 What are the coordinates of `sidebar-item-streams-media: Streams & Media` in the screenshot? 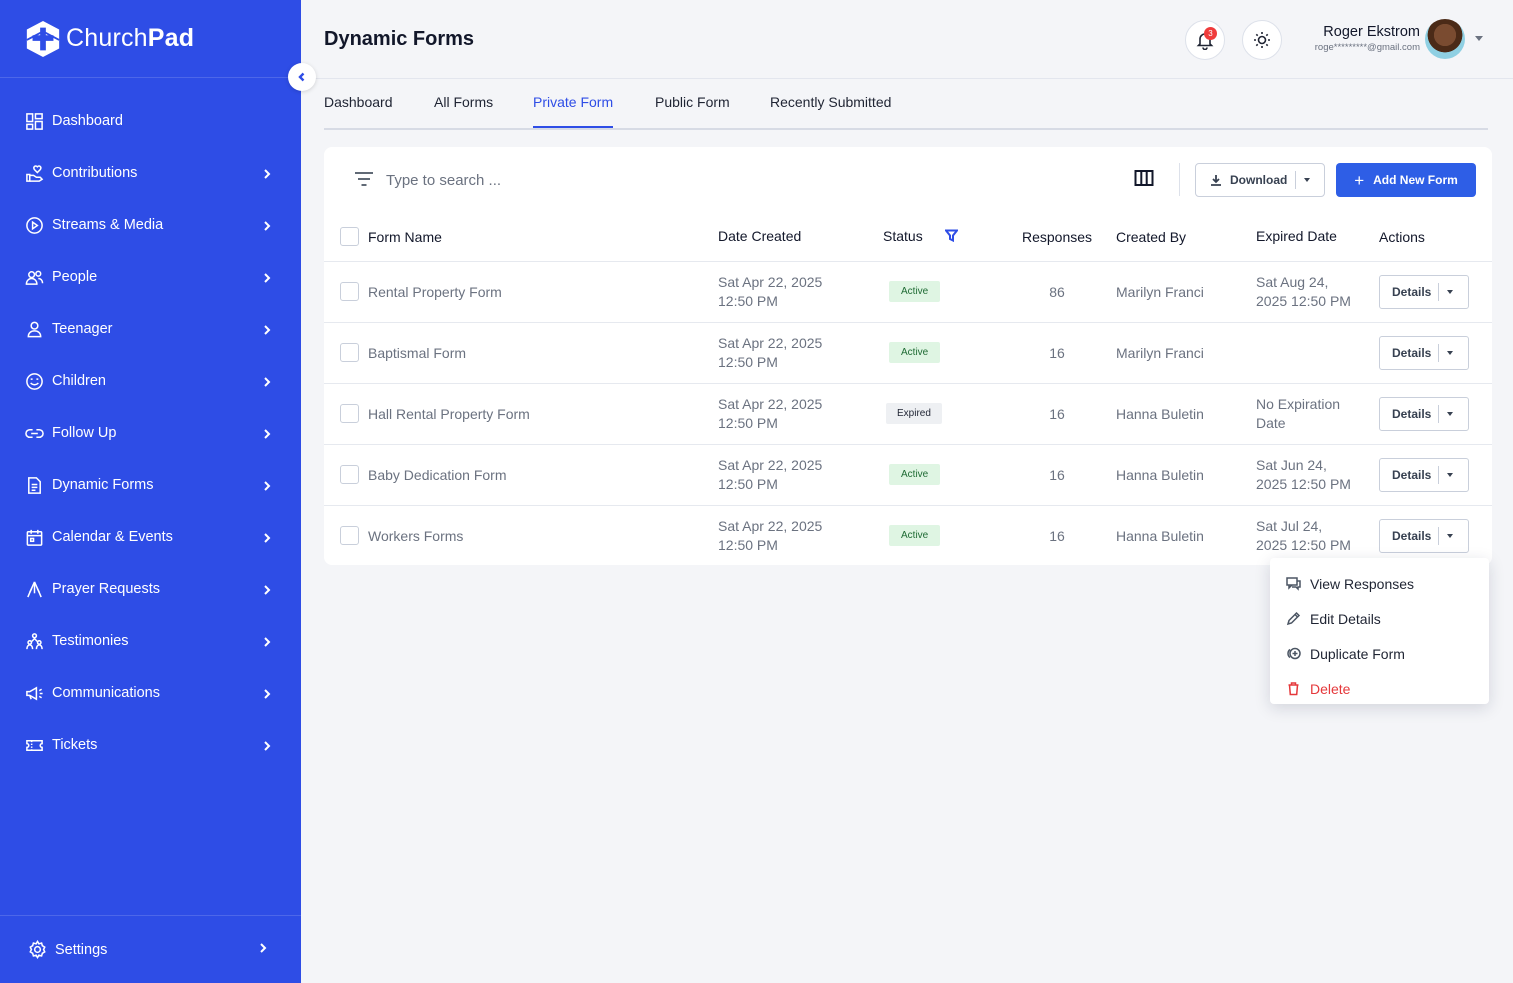 It's located at (150, 225).